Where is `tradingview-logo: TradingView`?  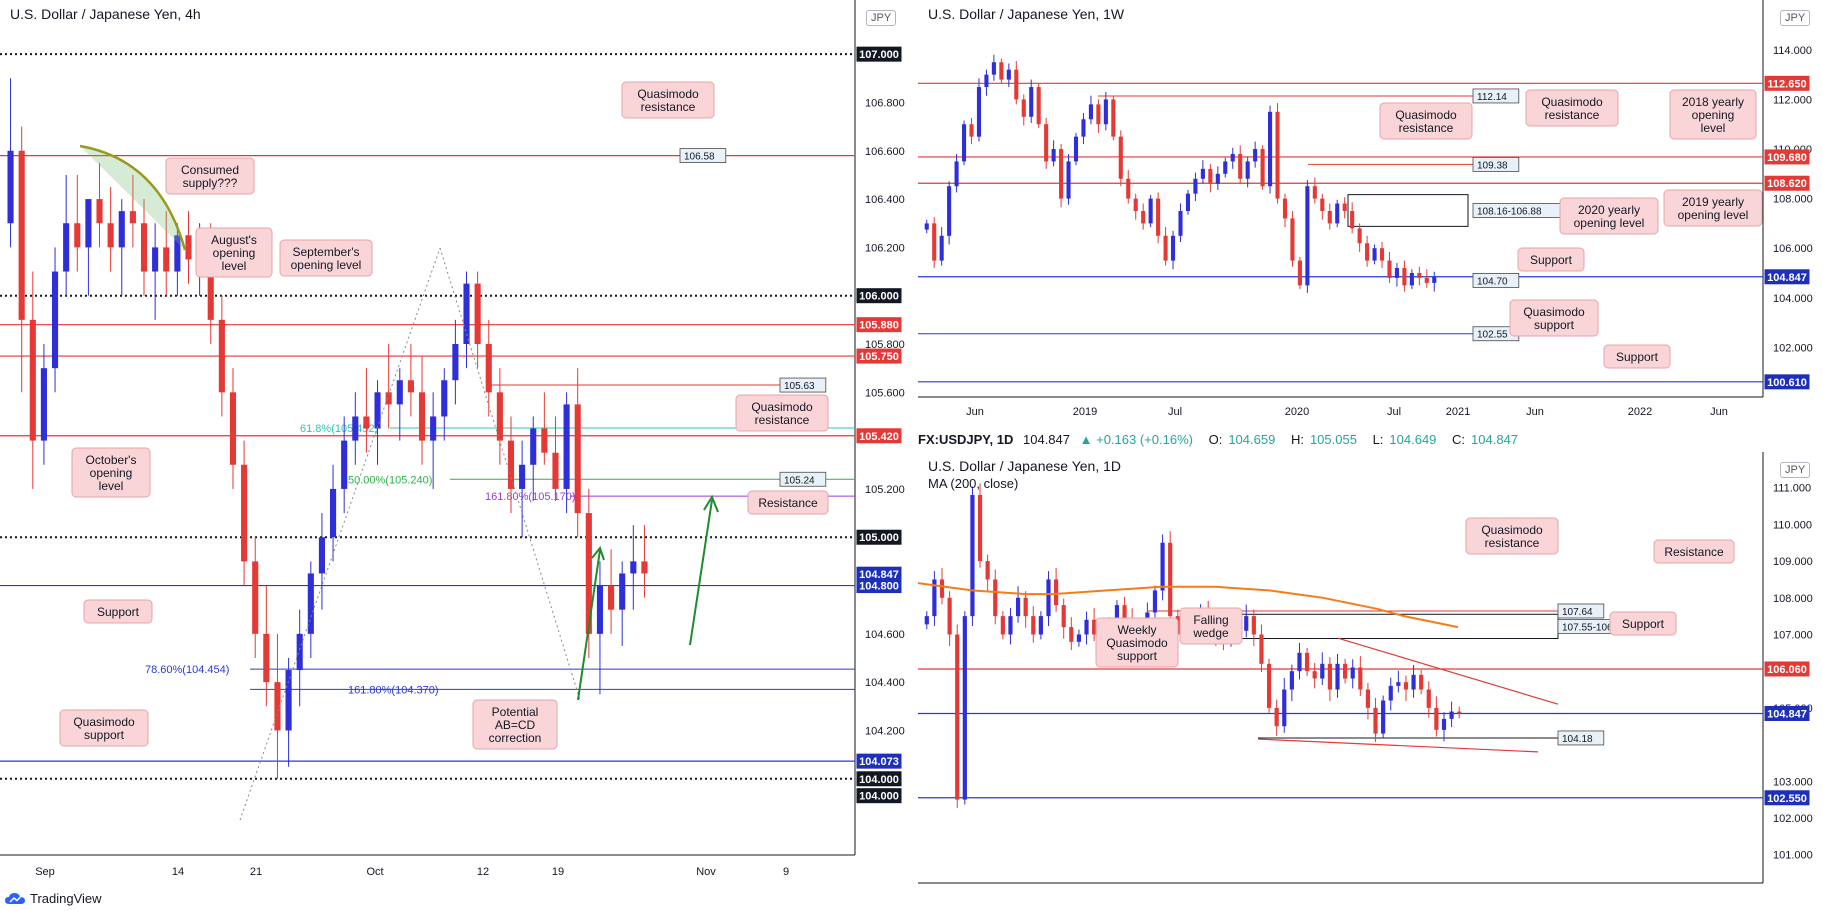
tradingview-logo: TradingView is located at coordinates (53, 898).